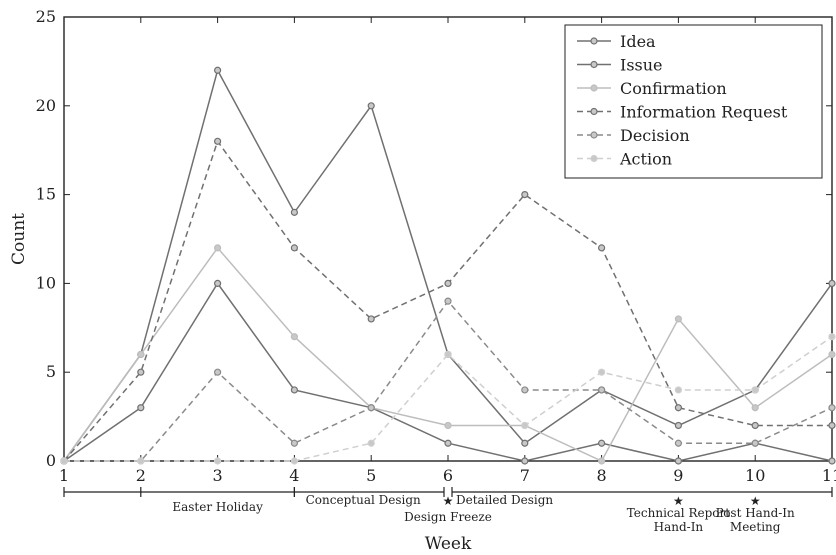 This screenshot has height=555, width=836. I want to click on legend-label: Confirmation, so click(673, 88).